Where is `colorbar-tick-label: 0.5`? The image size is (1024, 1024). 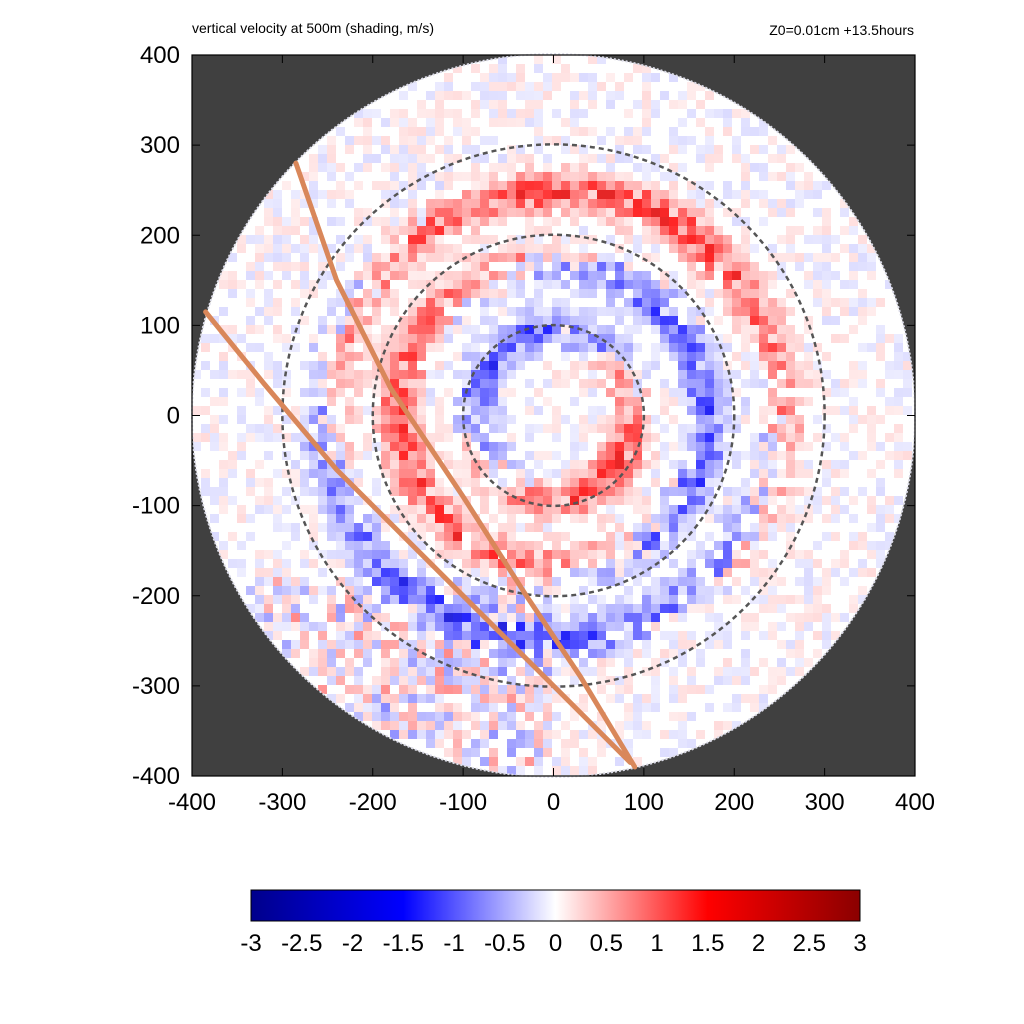
colorbar-tick-label: 0.5 is located at coordinates (606, 943).